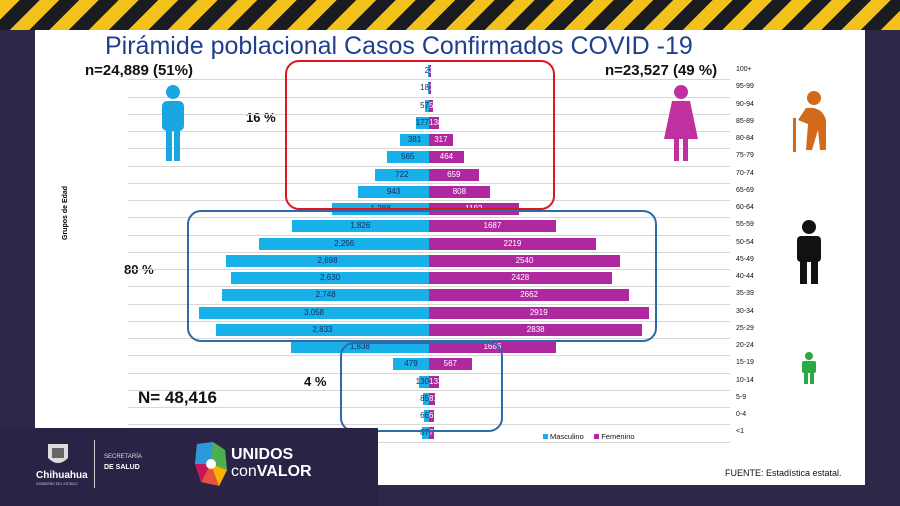 This screenshot has width=900, height=506. What do you see at coordinates (123, 457) in the screenshot?
I see `dept-line1: SECRETARÍA` at bounding box center [123, 457].